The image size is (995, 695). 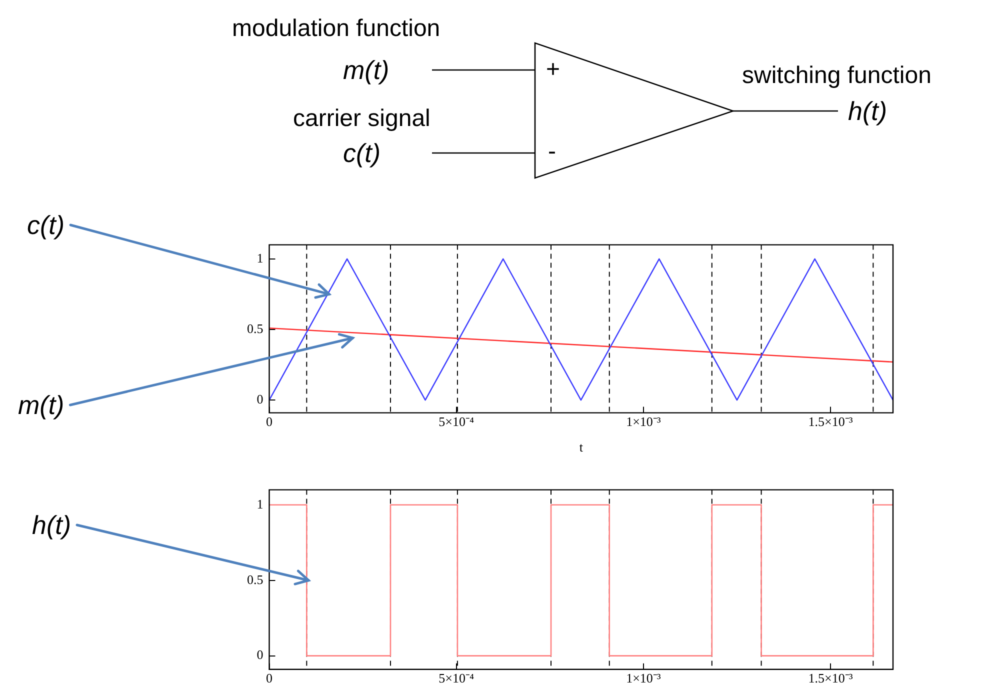 I want to click on text: h(t), so click(x=867, y=111).